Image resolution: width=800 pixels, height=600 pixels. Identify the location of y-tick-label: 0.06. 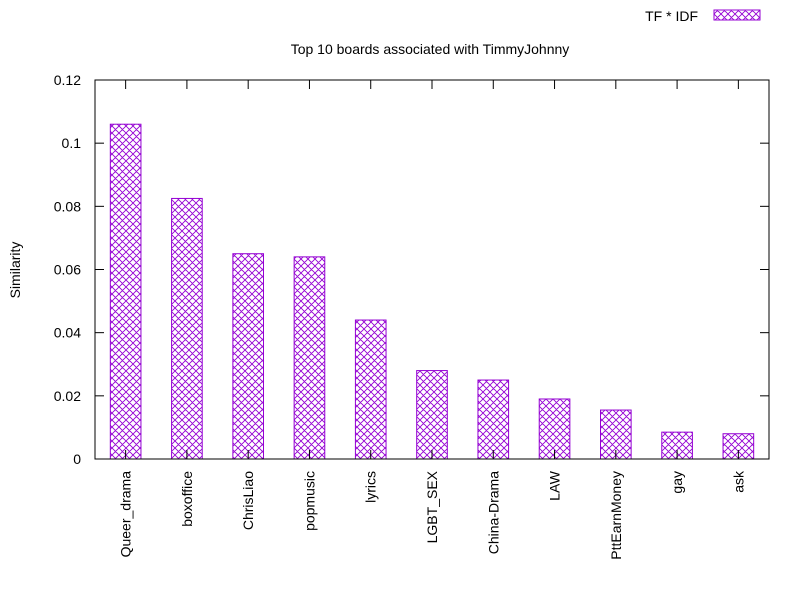
(67, 270).